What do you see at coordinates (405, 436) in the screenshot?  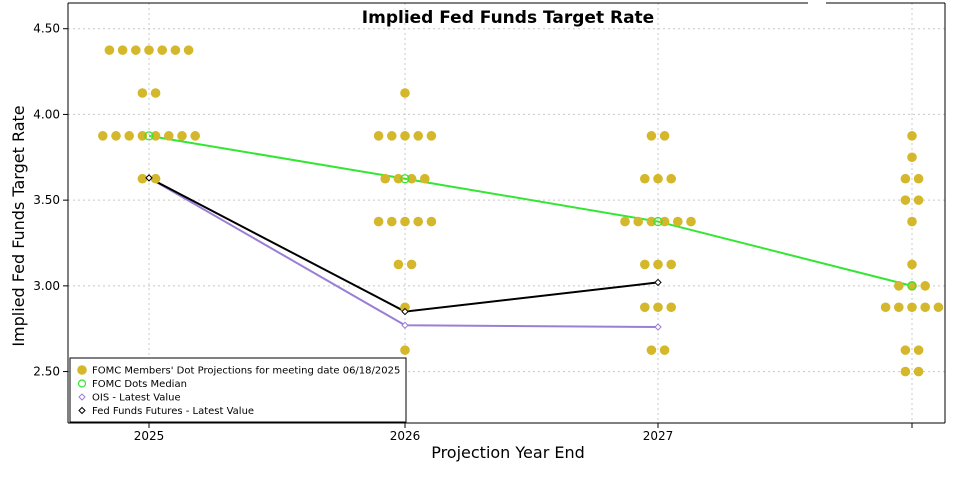 I see `x-tick-label: 2026` at bounding box center [405, 436].